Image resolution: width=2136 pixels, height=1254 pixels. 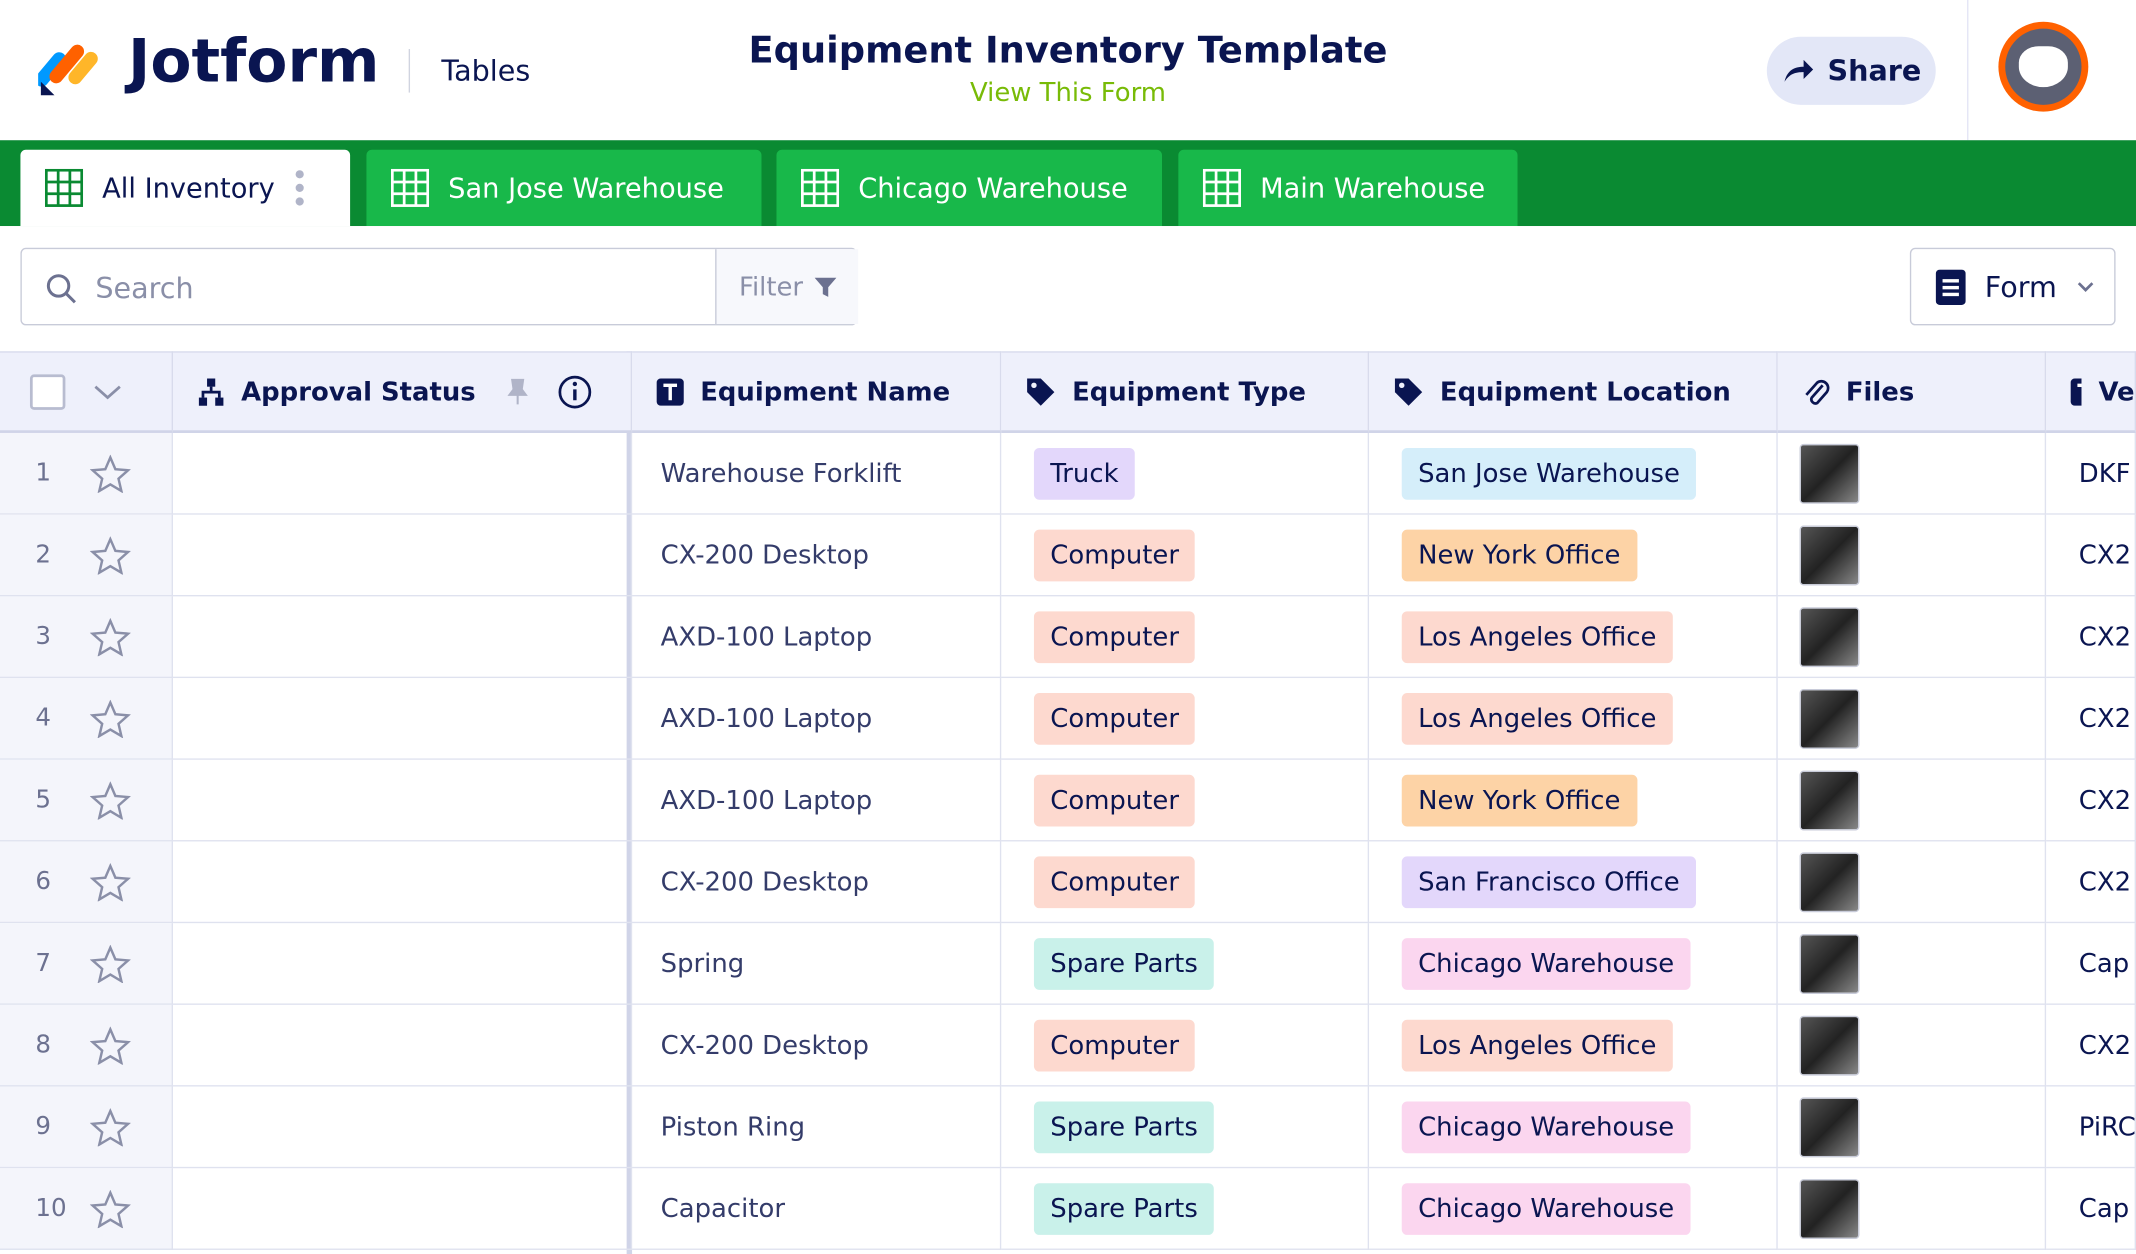 I want to click on extra-cell: PiRC, so click(x=2091, y=1127).